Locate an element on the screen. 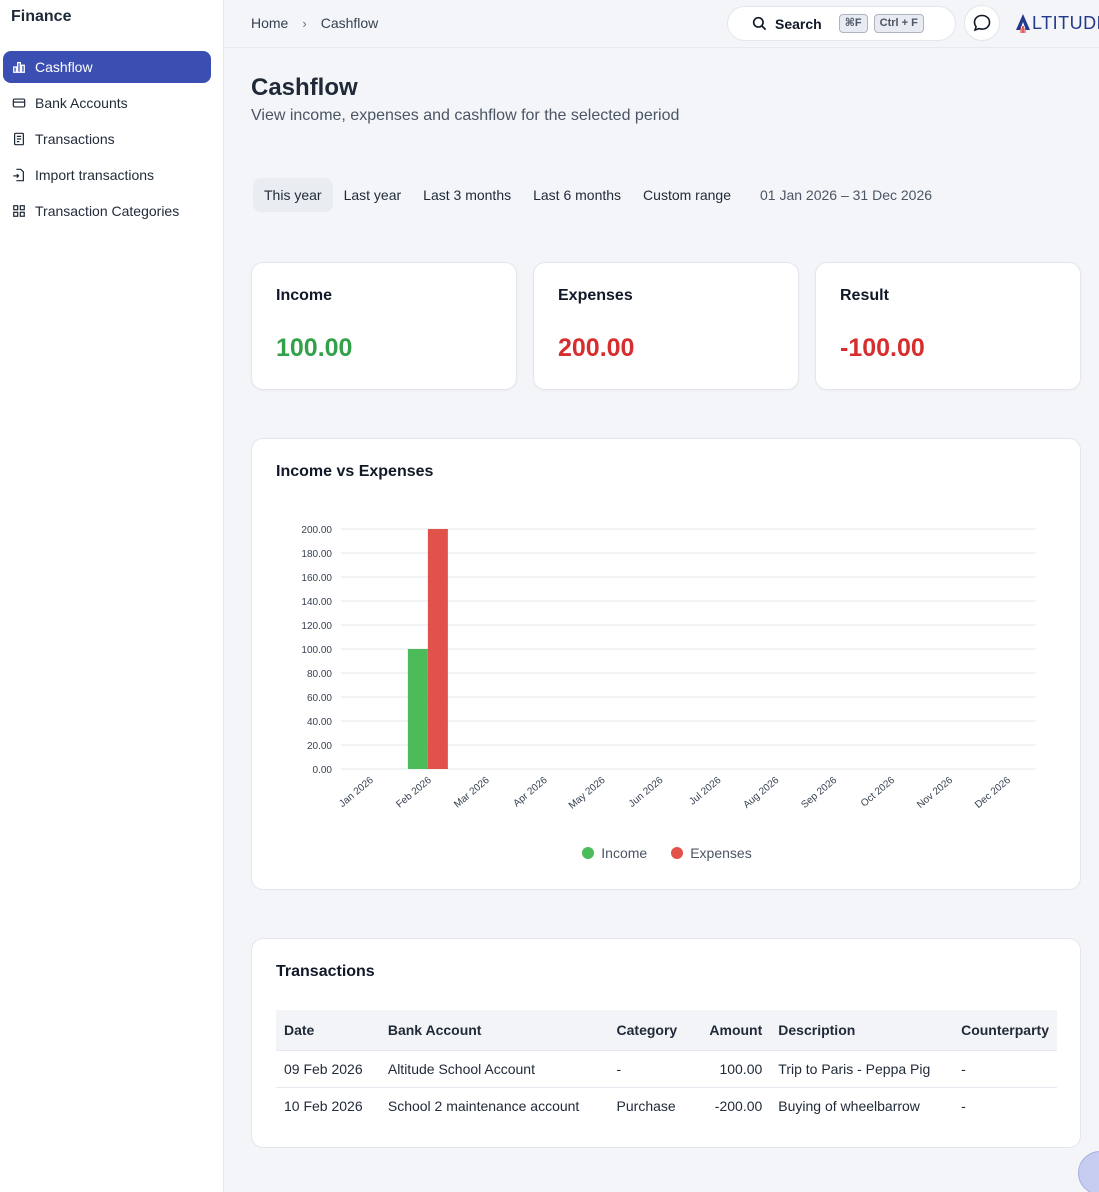 Image resolution: width=1099 pixels, height=1192 pixels. y-tick-label: 20.00 is located at coordinates (319, 746).